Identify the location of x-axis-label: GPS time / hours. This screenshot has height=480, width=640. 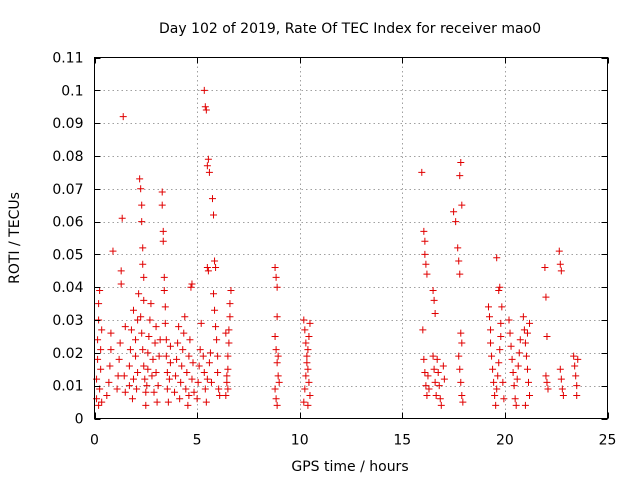
(349, 467).